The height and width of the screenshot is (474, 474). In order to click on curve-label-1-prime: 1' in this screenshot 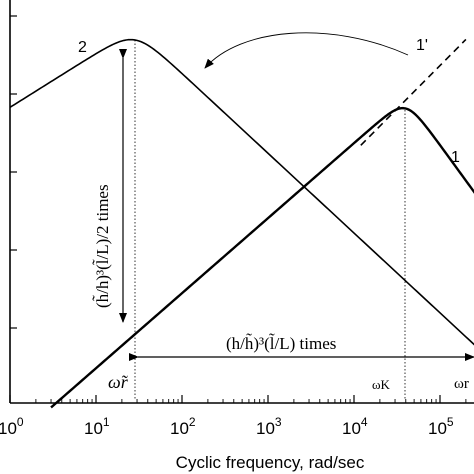, I will do `click(422, 45)`.